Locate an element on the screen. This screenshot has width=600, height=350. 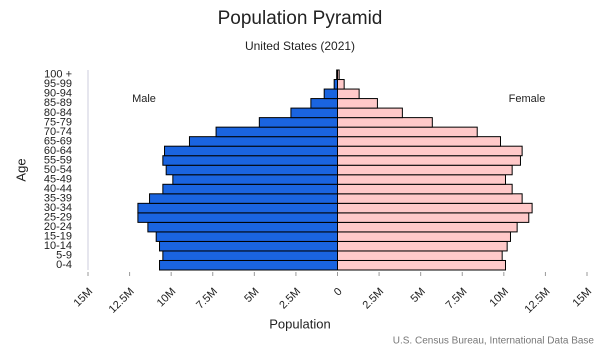
chart-title: Population Pyramid is located at coordinates (300, 18).